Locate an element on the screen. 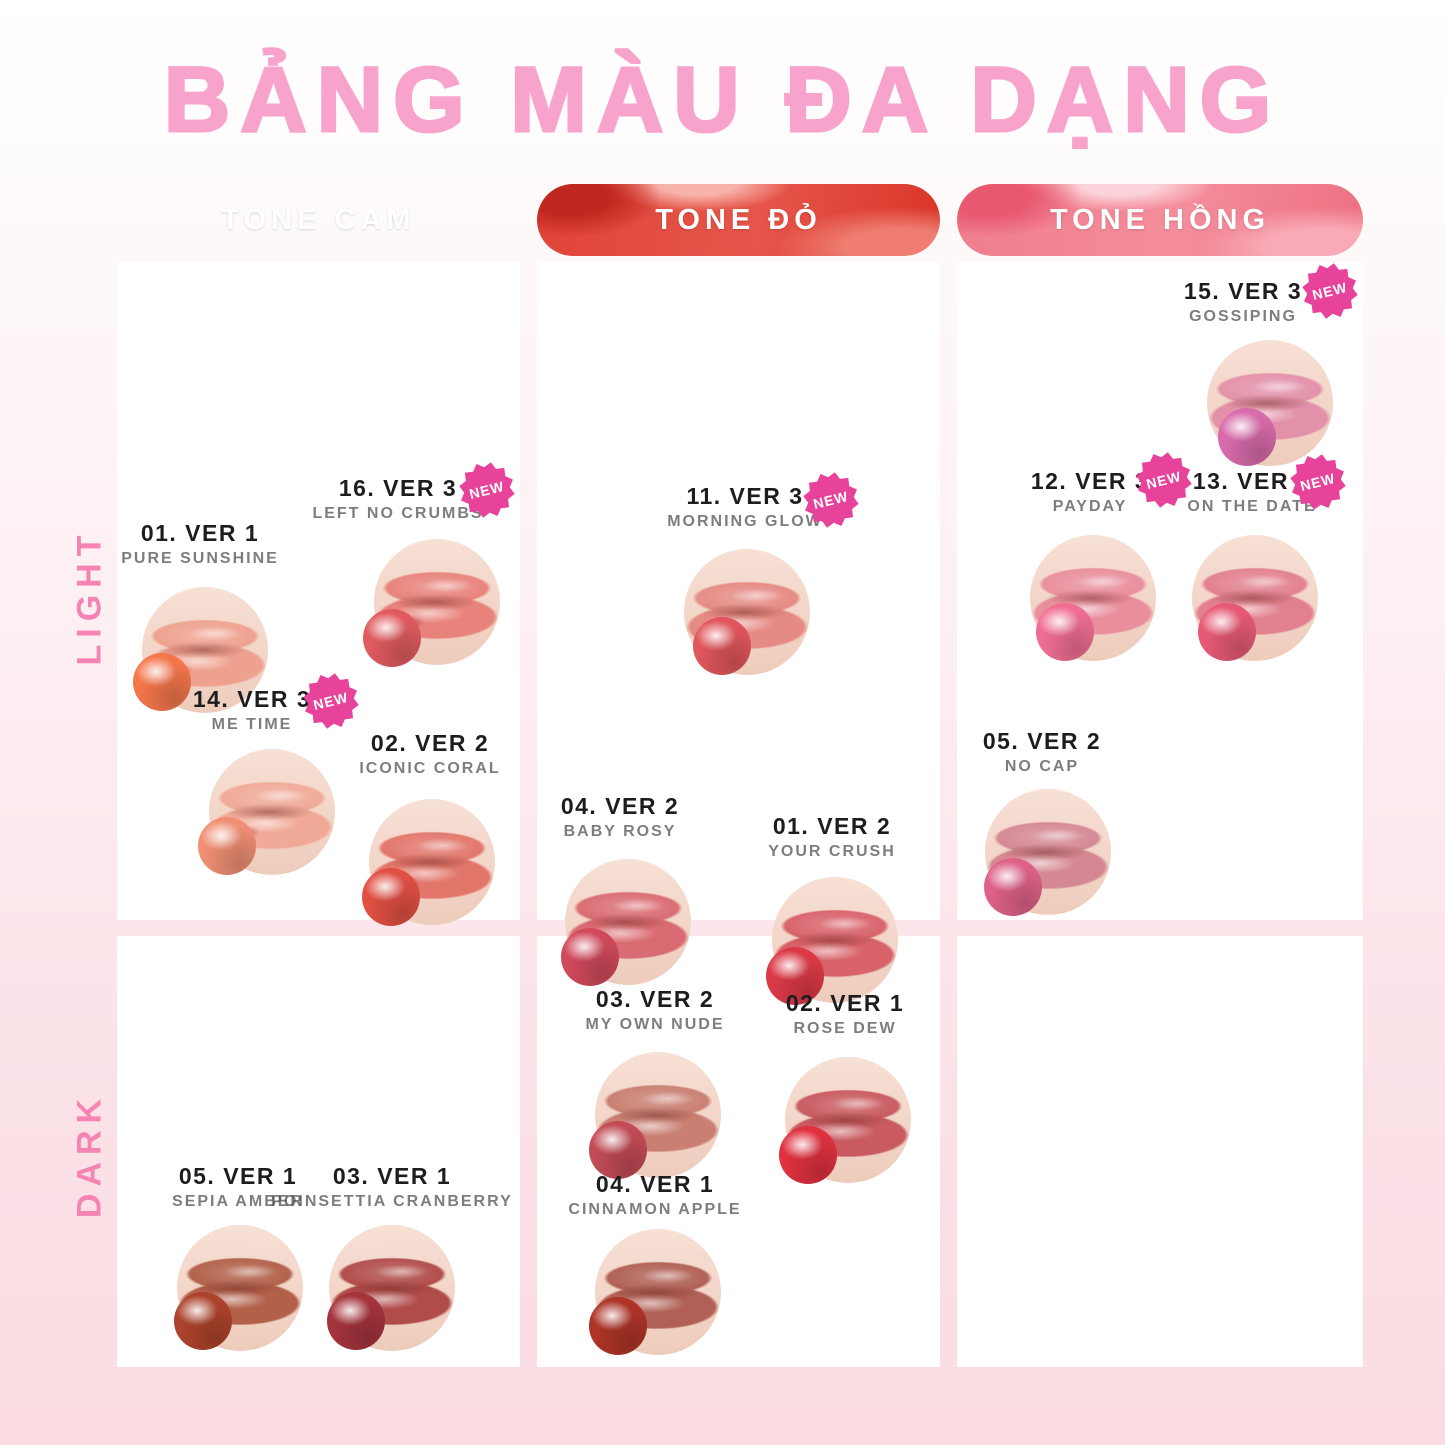  shade-number: 05. VER 1 is located at coordinates (238, 1176).